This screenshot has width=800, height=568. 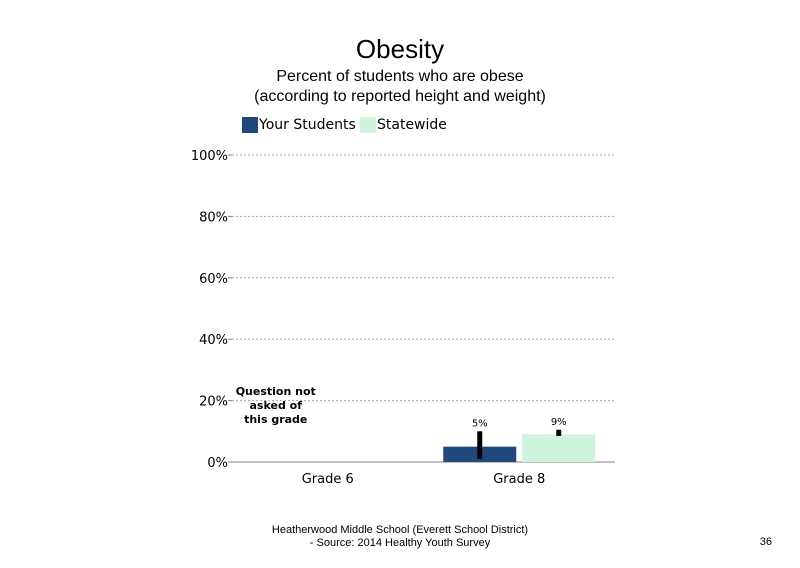 I want to click on bar, so click(x=559, y=448).